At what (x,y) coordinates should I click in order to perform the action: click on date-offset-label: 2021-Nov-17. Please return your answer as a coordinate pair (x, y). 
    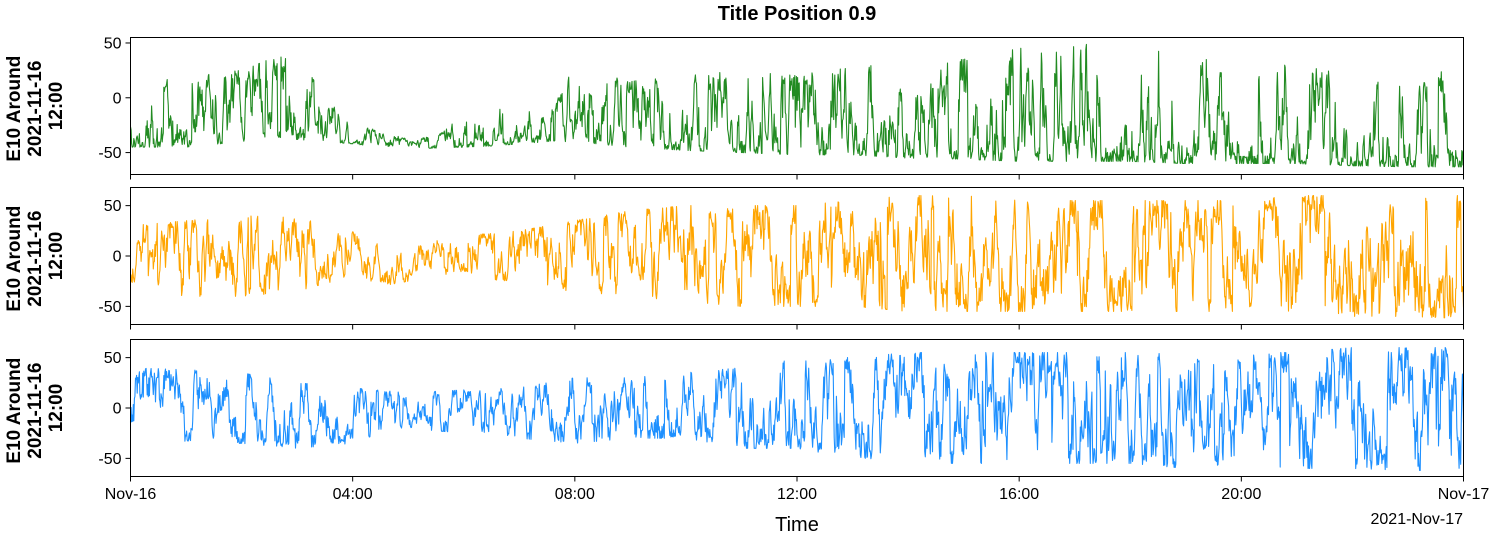
    Looking at the image, I should click on (1417, 519).